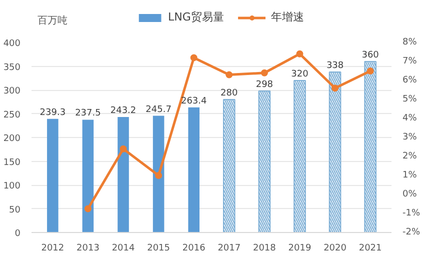 The image size is (448, 266). Describe the element at coordinates (123, 111) in the screenshot. I see `data-label: 243.2` at that location.